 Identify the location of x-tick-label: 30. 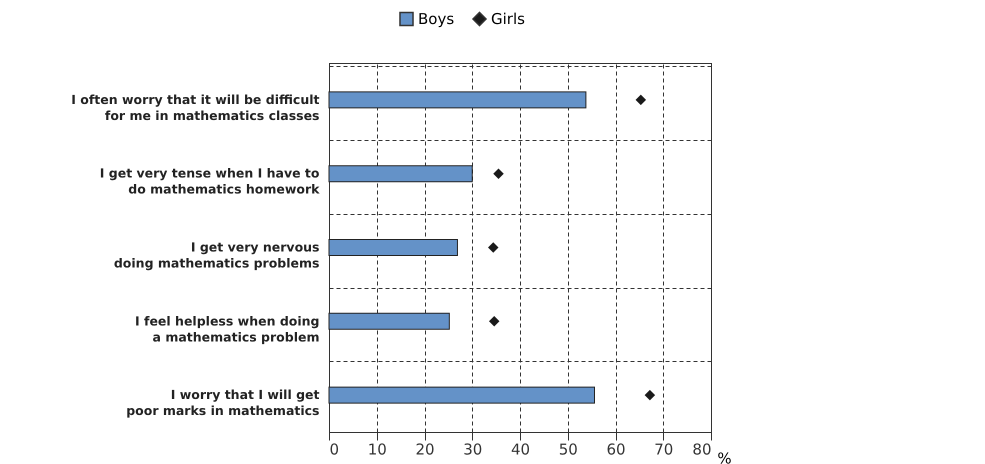
(472, 449).